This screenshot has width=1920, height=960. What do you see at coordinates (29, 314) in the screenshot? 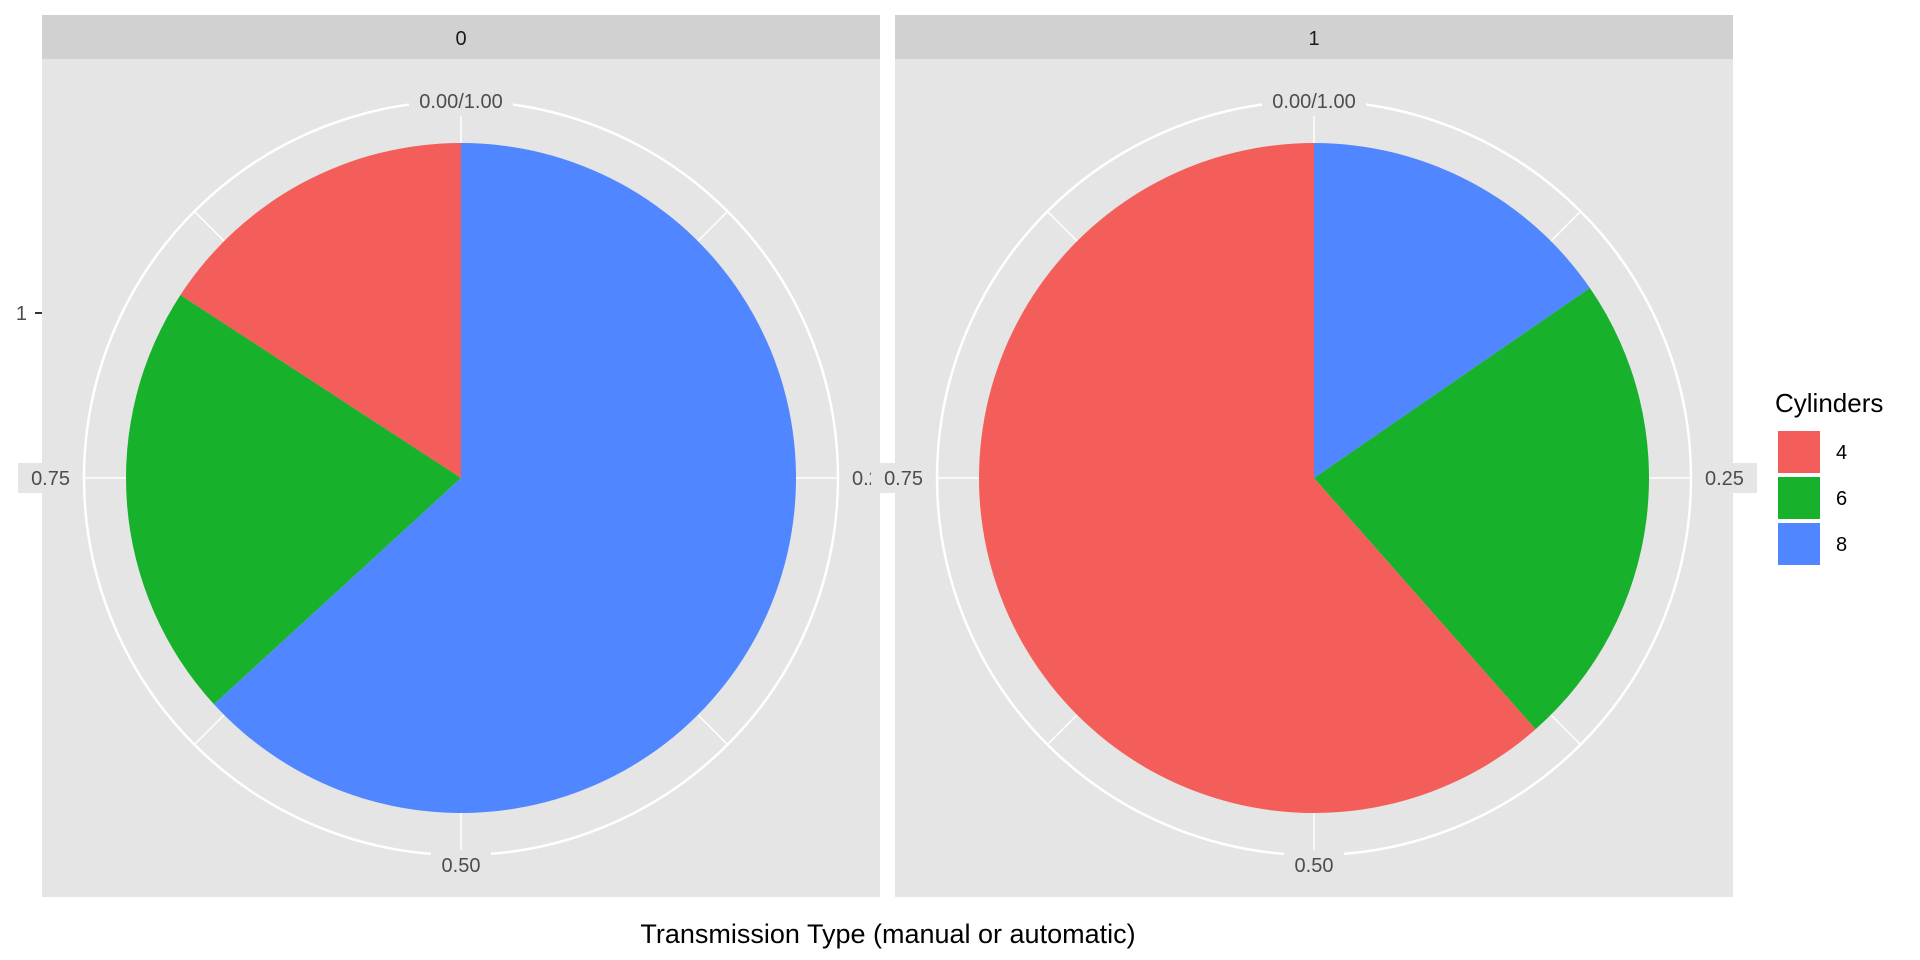
I see `y-axis: 1` at bounding box center [29, 314].